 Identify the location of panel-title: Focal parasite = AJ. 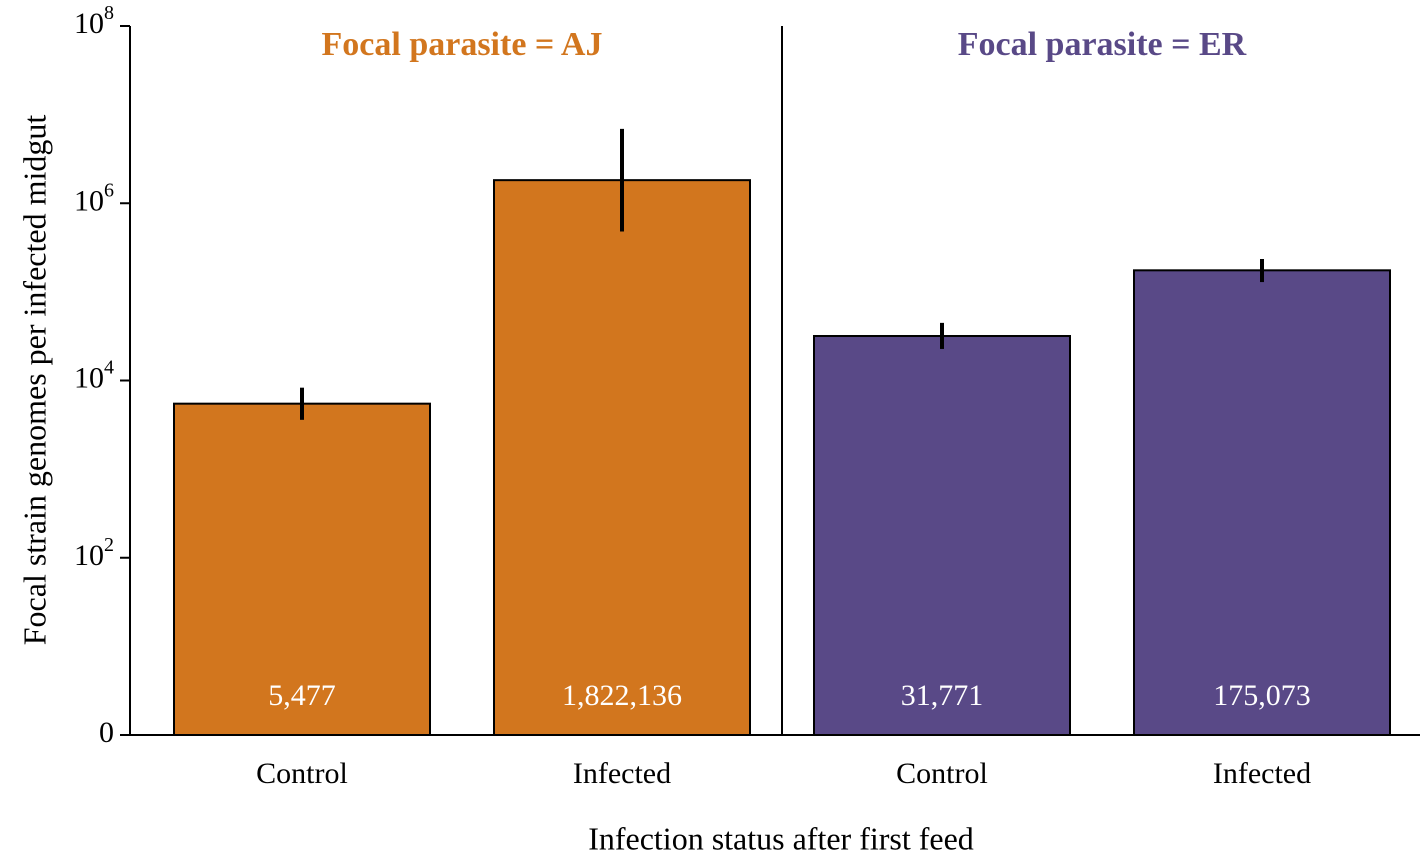
(462, 44).